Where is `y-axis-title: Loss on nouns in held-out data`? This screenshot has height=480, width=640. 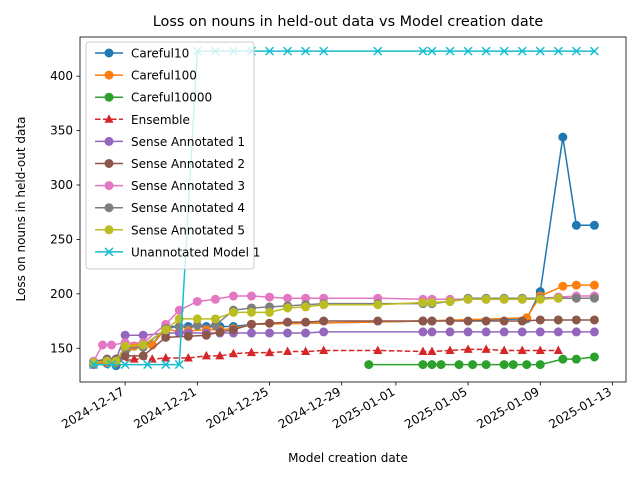
y-axis-title: Loss on nouns in held-out data is located at coordinates (21, 209).